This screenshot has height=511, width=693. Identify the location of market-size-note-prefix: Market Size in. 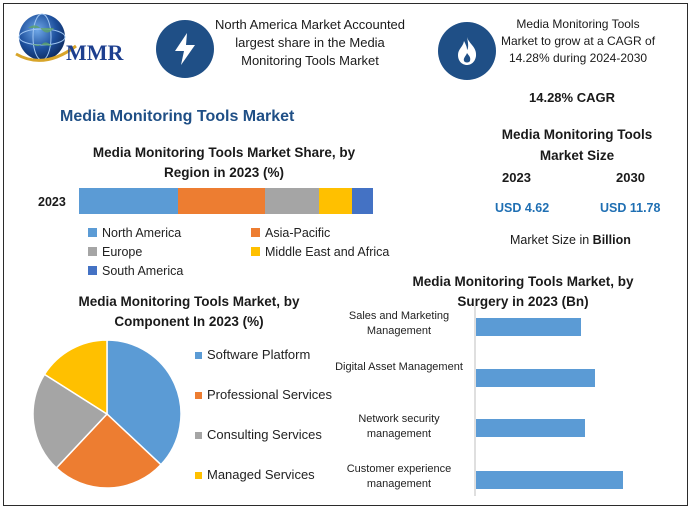
(551, 240).